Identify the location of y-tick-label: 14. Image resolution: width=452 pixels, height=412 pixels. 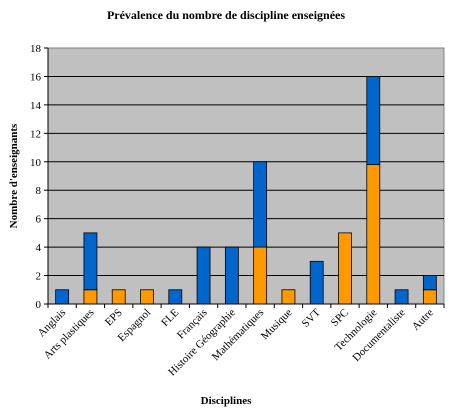
(36, 106).